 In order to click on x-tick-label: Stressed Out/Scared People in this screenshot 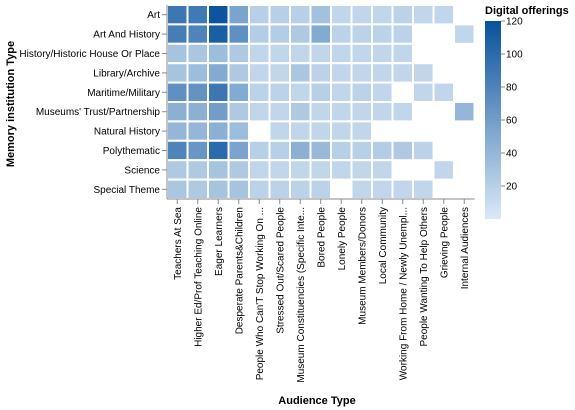, I will do `click(280, 270)`.